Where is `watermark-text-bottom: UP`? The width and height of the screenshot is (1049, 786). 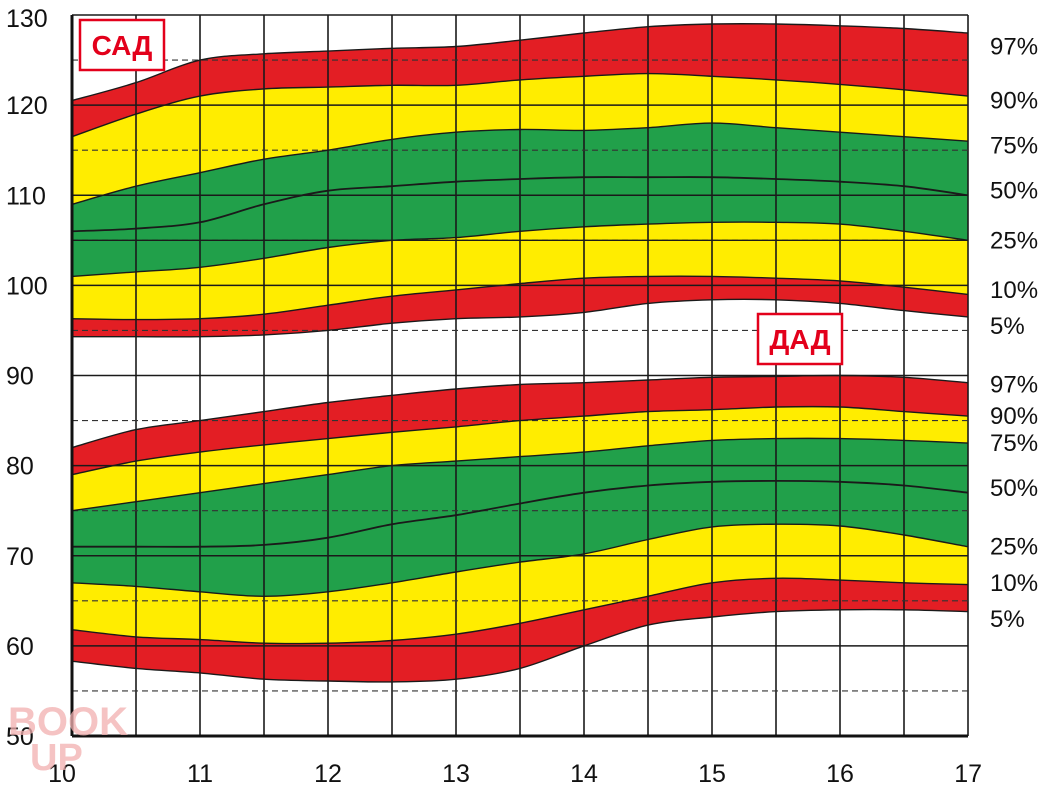 watermark-text-bottom: UP is located at coordinates (56, 758).